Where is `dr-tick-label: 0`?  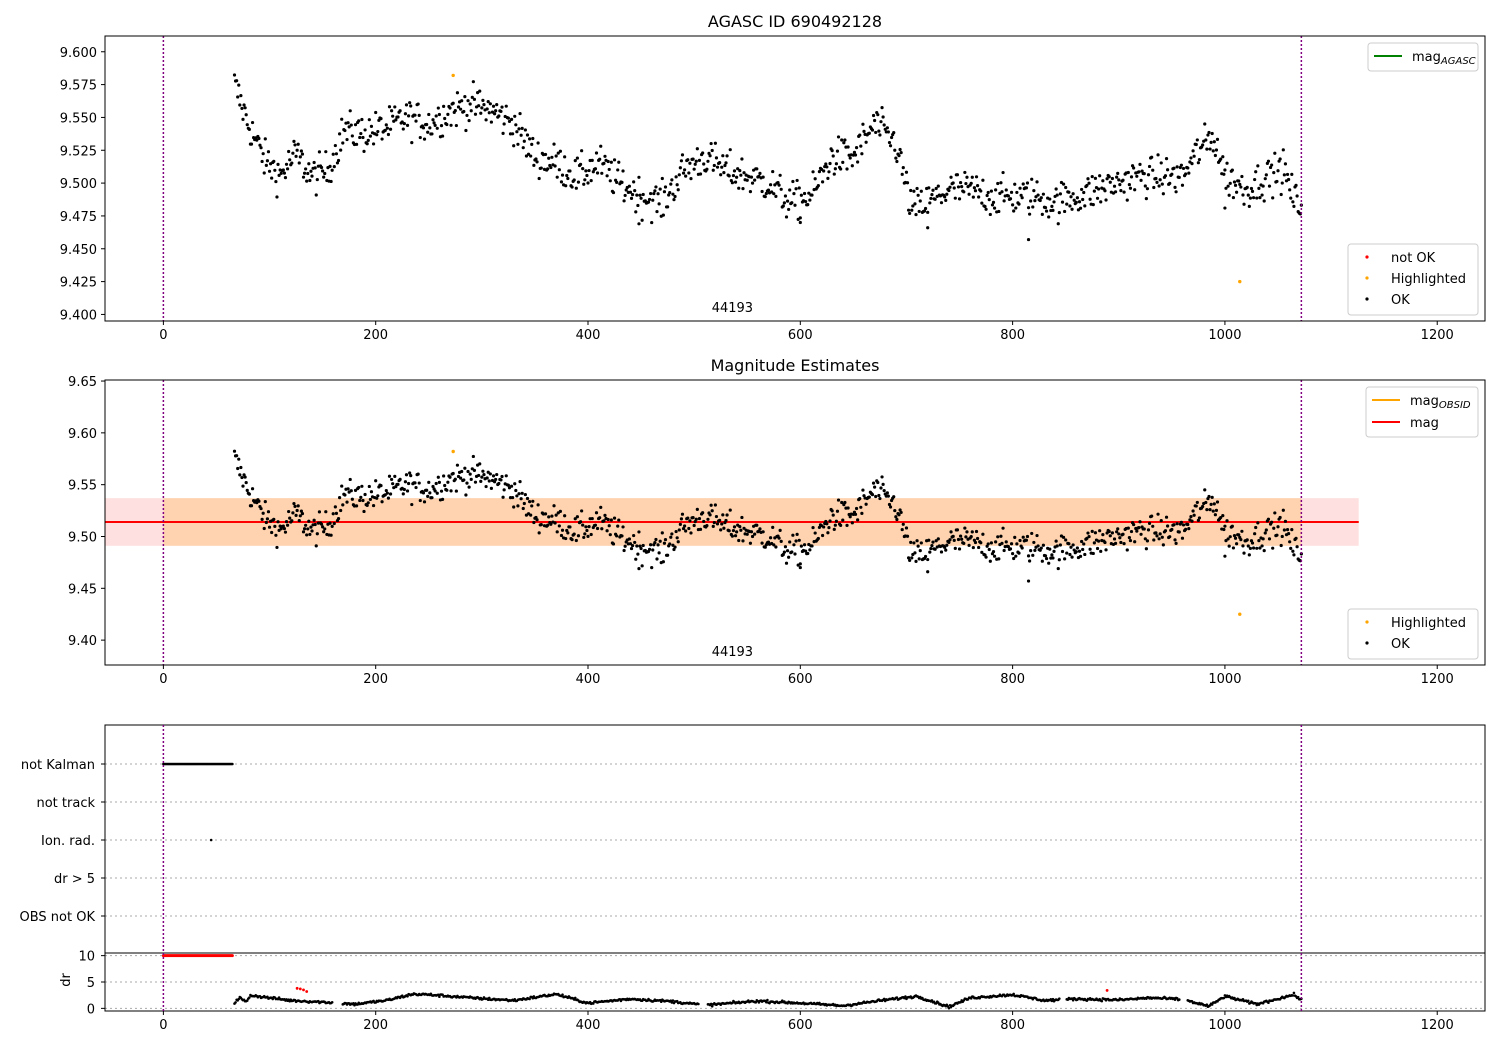 dr-tick-label: 0 is located at coordinates (91, 1009).